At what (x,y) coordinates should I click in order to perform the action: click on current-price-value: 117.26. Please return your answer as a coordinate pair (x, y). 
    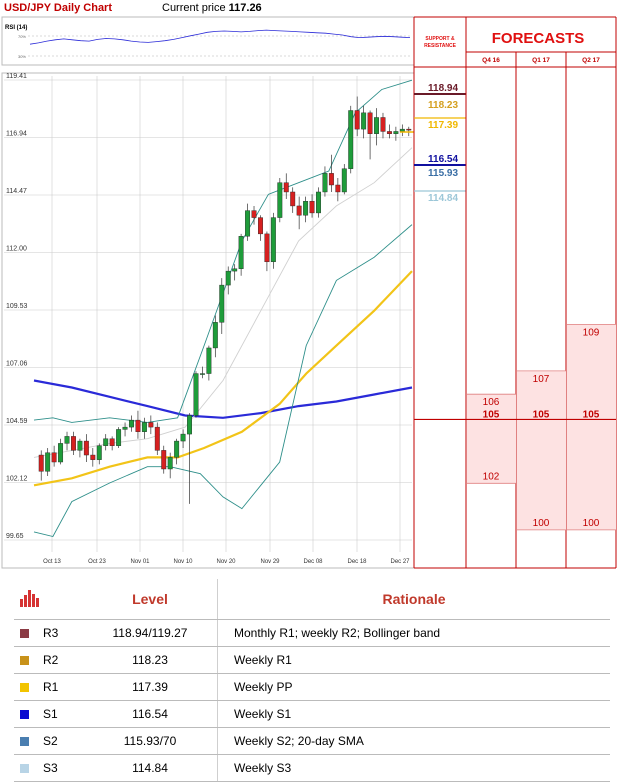
    Looking at the image, I should click on (245, 8).